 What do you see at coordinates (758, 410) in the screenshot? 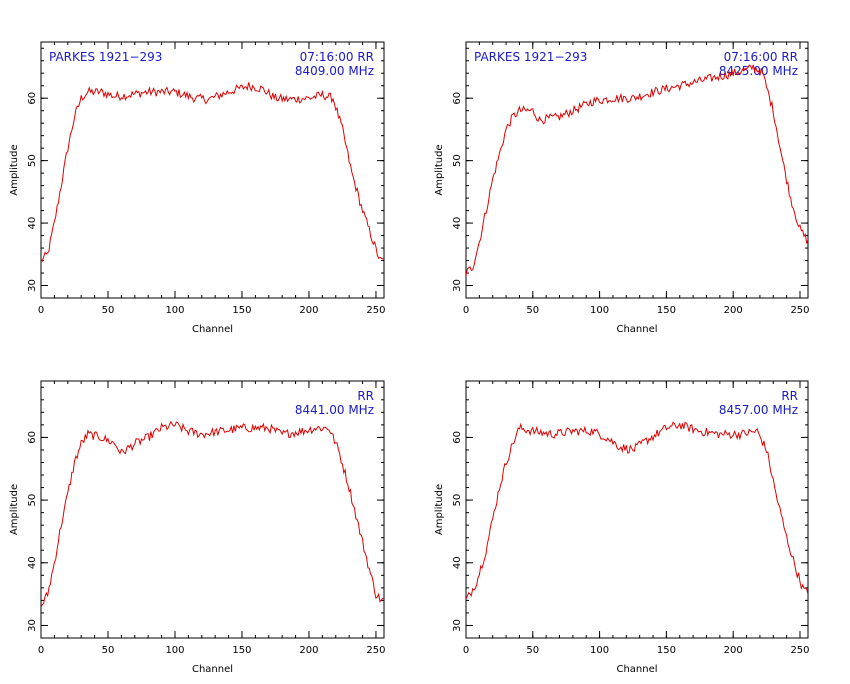
I see `frequency-label: 8457.00 MHz` at bounding box center [758, 410].